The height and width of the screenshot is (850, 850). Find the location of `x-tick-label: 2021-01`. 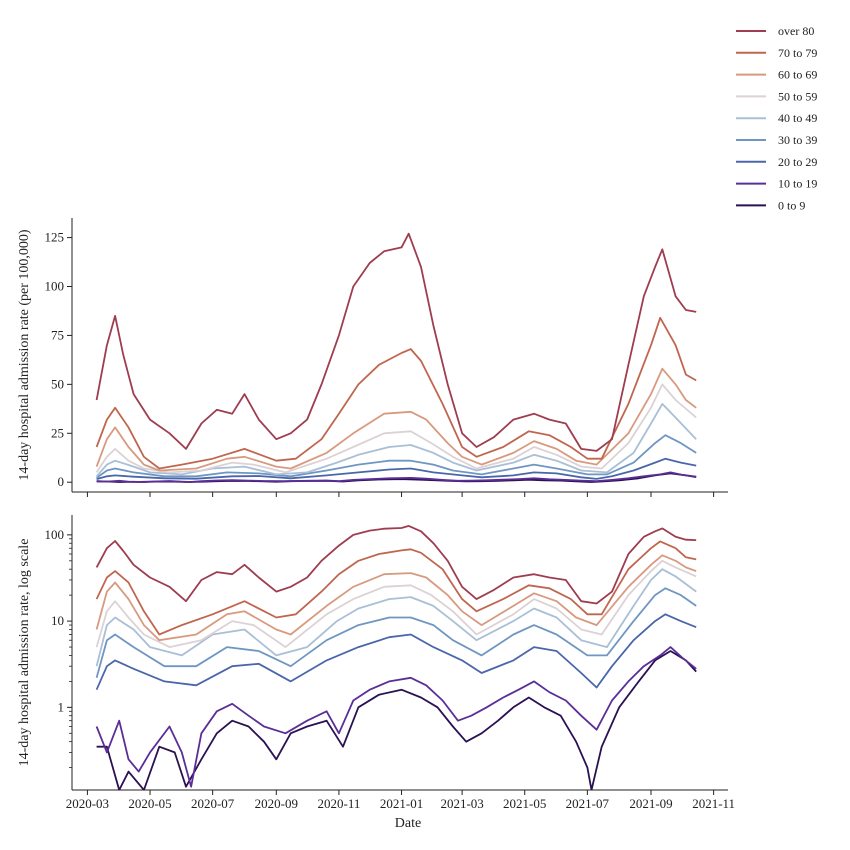

x-tick-label: 2021-01 is located at coordinates (401, 803).